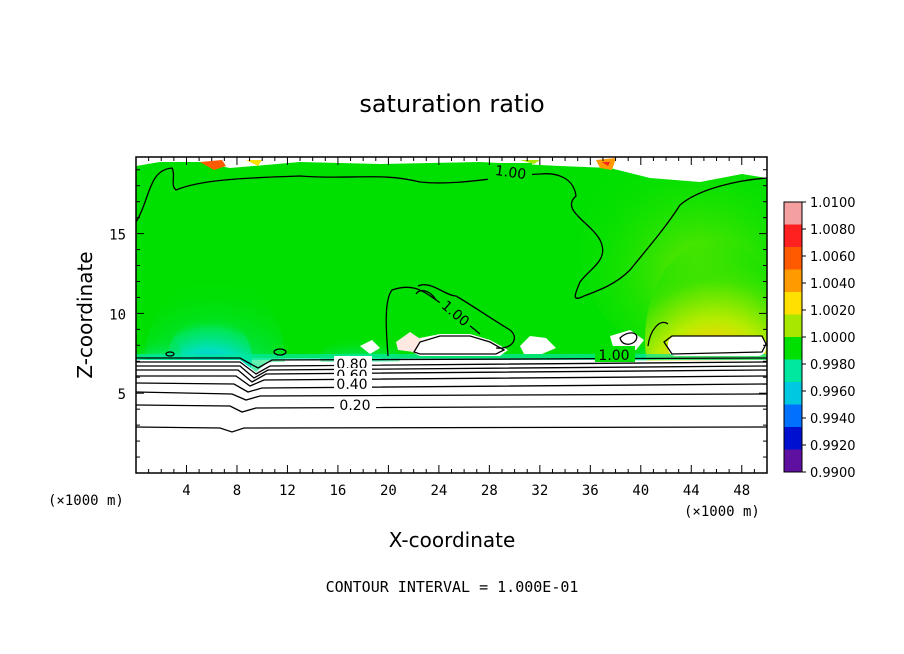 This screenshot has height=654, width=904. What do you see at coordinates (451, 104) in the screenshot?
I see `chart-title: saturation ratio` at bounding box center [451, 104].